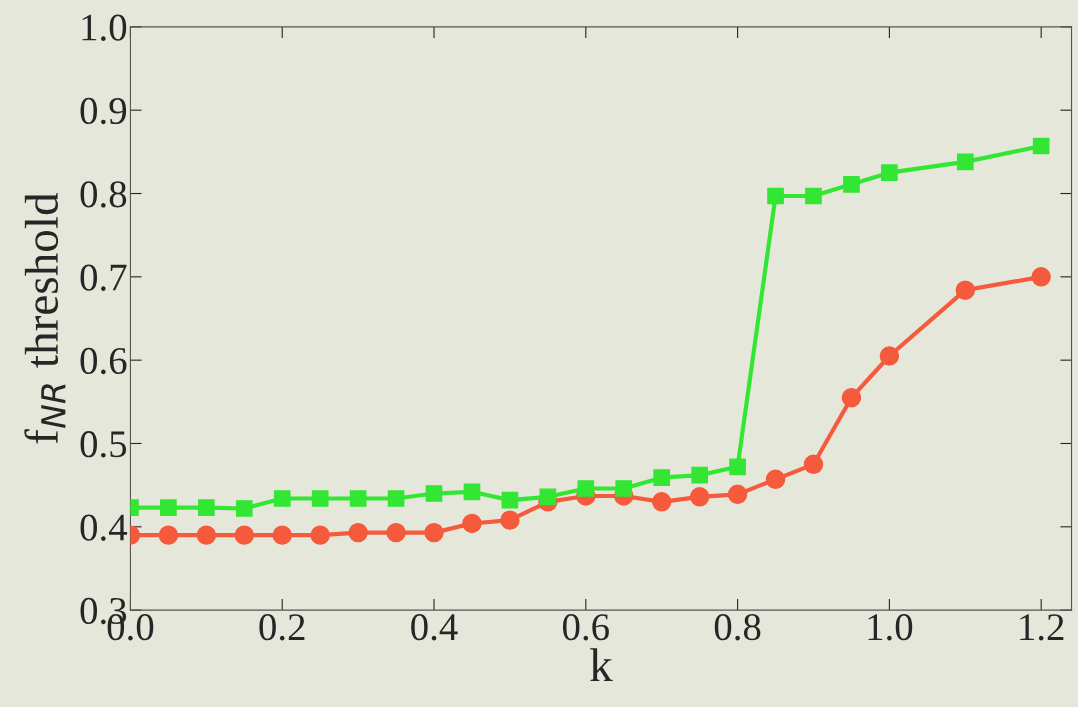  Describe the element at coordinates (103, 111) in the screenshot. I see `y-tick-label: 0.9` at that location.